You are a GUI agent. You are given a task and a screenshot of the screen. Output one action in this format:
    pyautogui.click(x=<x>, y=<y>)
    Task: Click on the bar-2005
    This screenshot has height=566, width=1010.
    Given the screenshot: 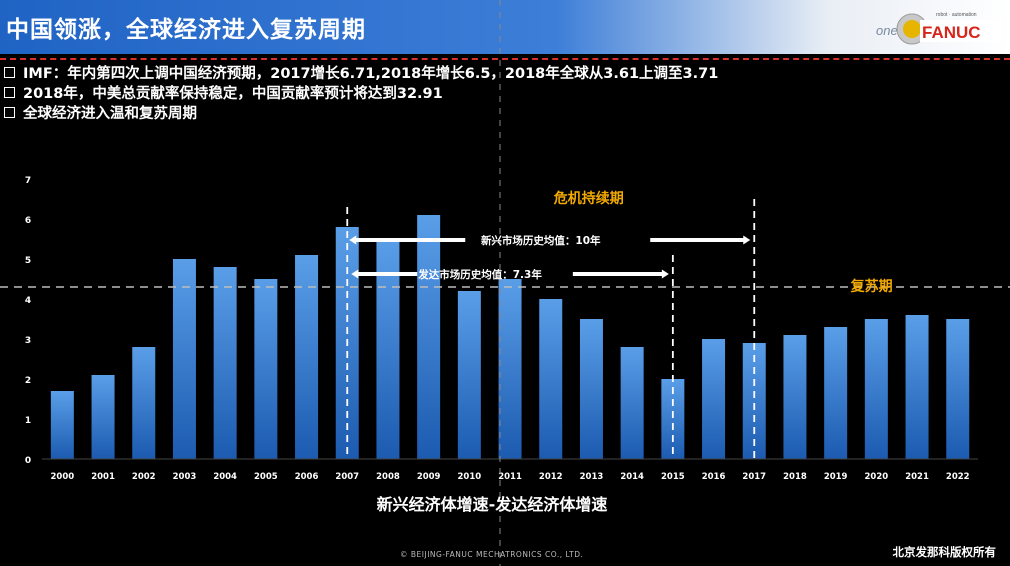 What is the action you would take?
    pyautogui.click(x=266, y=369)
    